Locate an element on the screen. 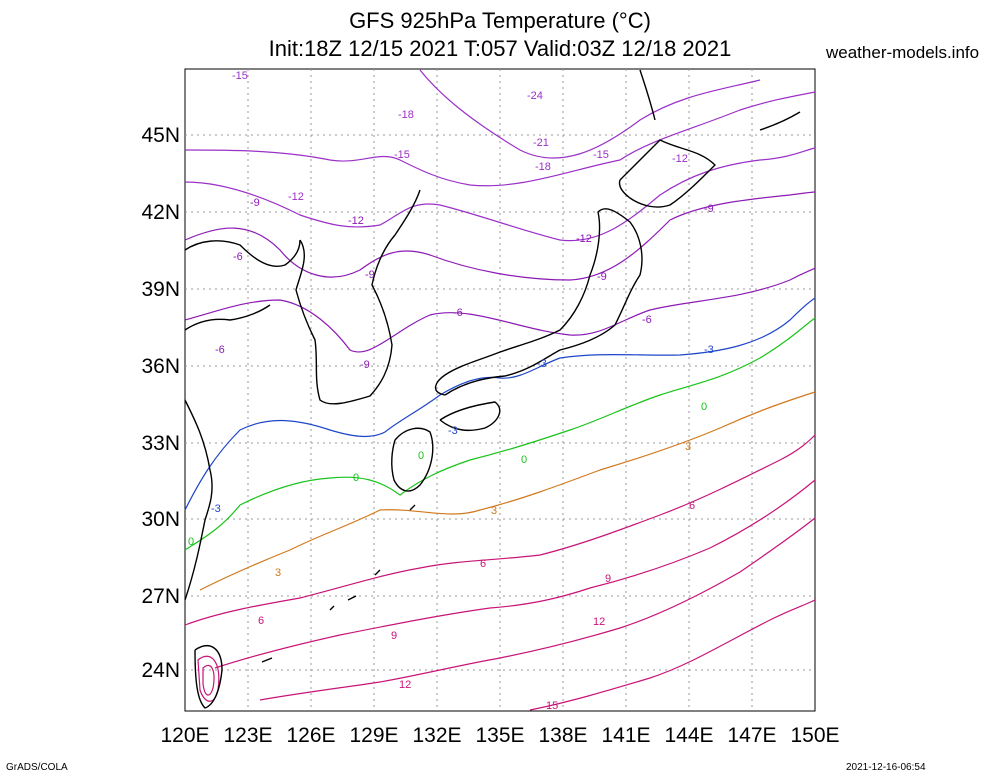 The height and width of the screenshot is (779, 1000). isotherm-minus18 is located at coordinates (590, 114).